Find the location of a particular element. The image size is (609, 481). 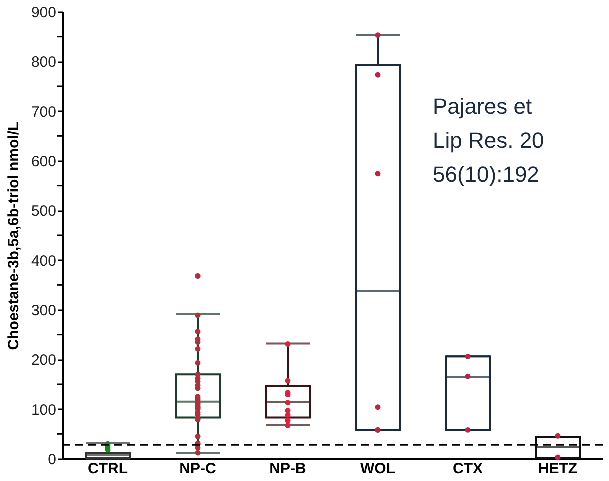

y-tick-label: 100 is located at coordinates (43, 410).